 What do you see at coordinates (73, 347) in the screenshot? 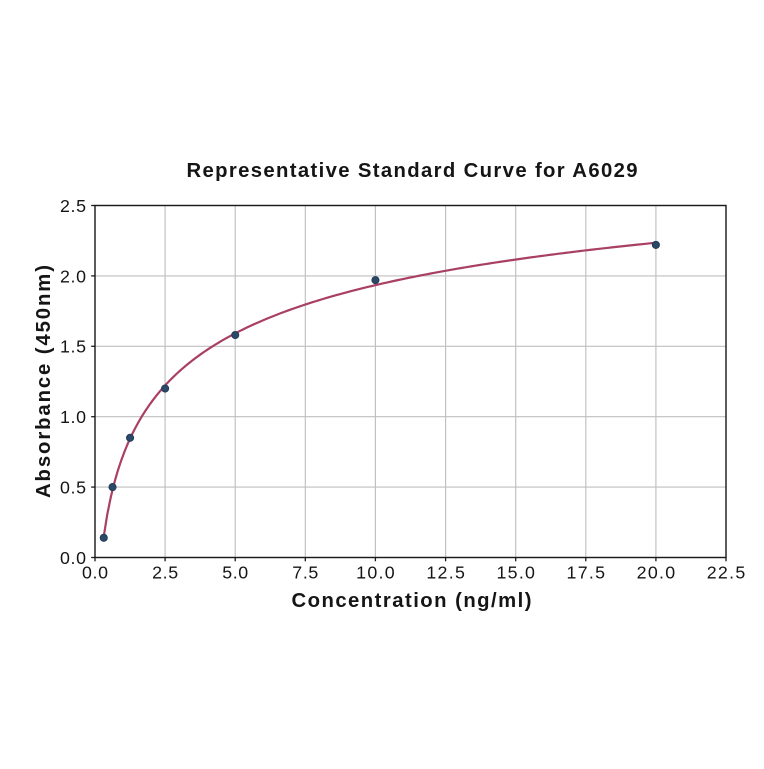
I see `svg-text: 1.5` at bounding box center [73, 347].